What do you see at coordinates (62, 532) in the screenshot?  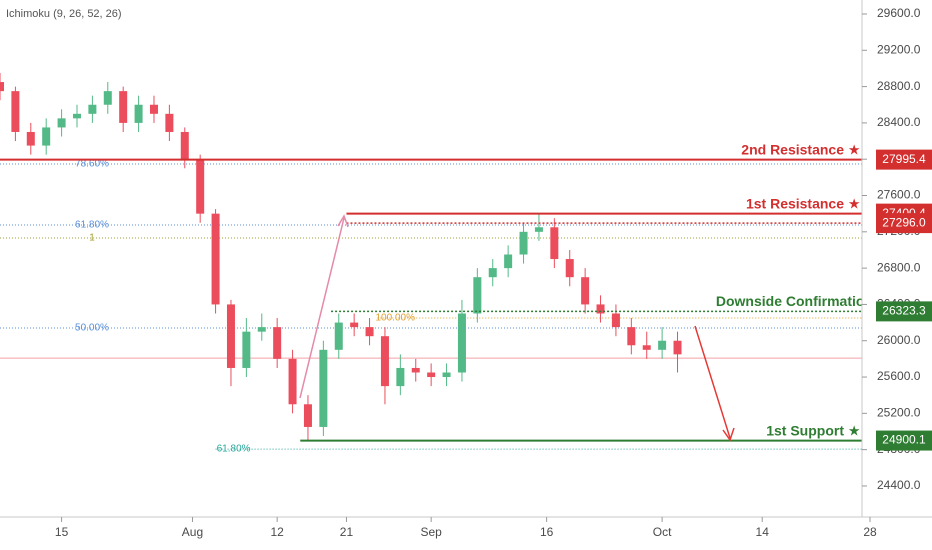 I see `x-tick-label: 15` at bounding box center [62, 532].